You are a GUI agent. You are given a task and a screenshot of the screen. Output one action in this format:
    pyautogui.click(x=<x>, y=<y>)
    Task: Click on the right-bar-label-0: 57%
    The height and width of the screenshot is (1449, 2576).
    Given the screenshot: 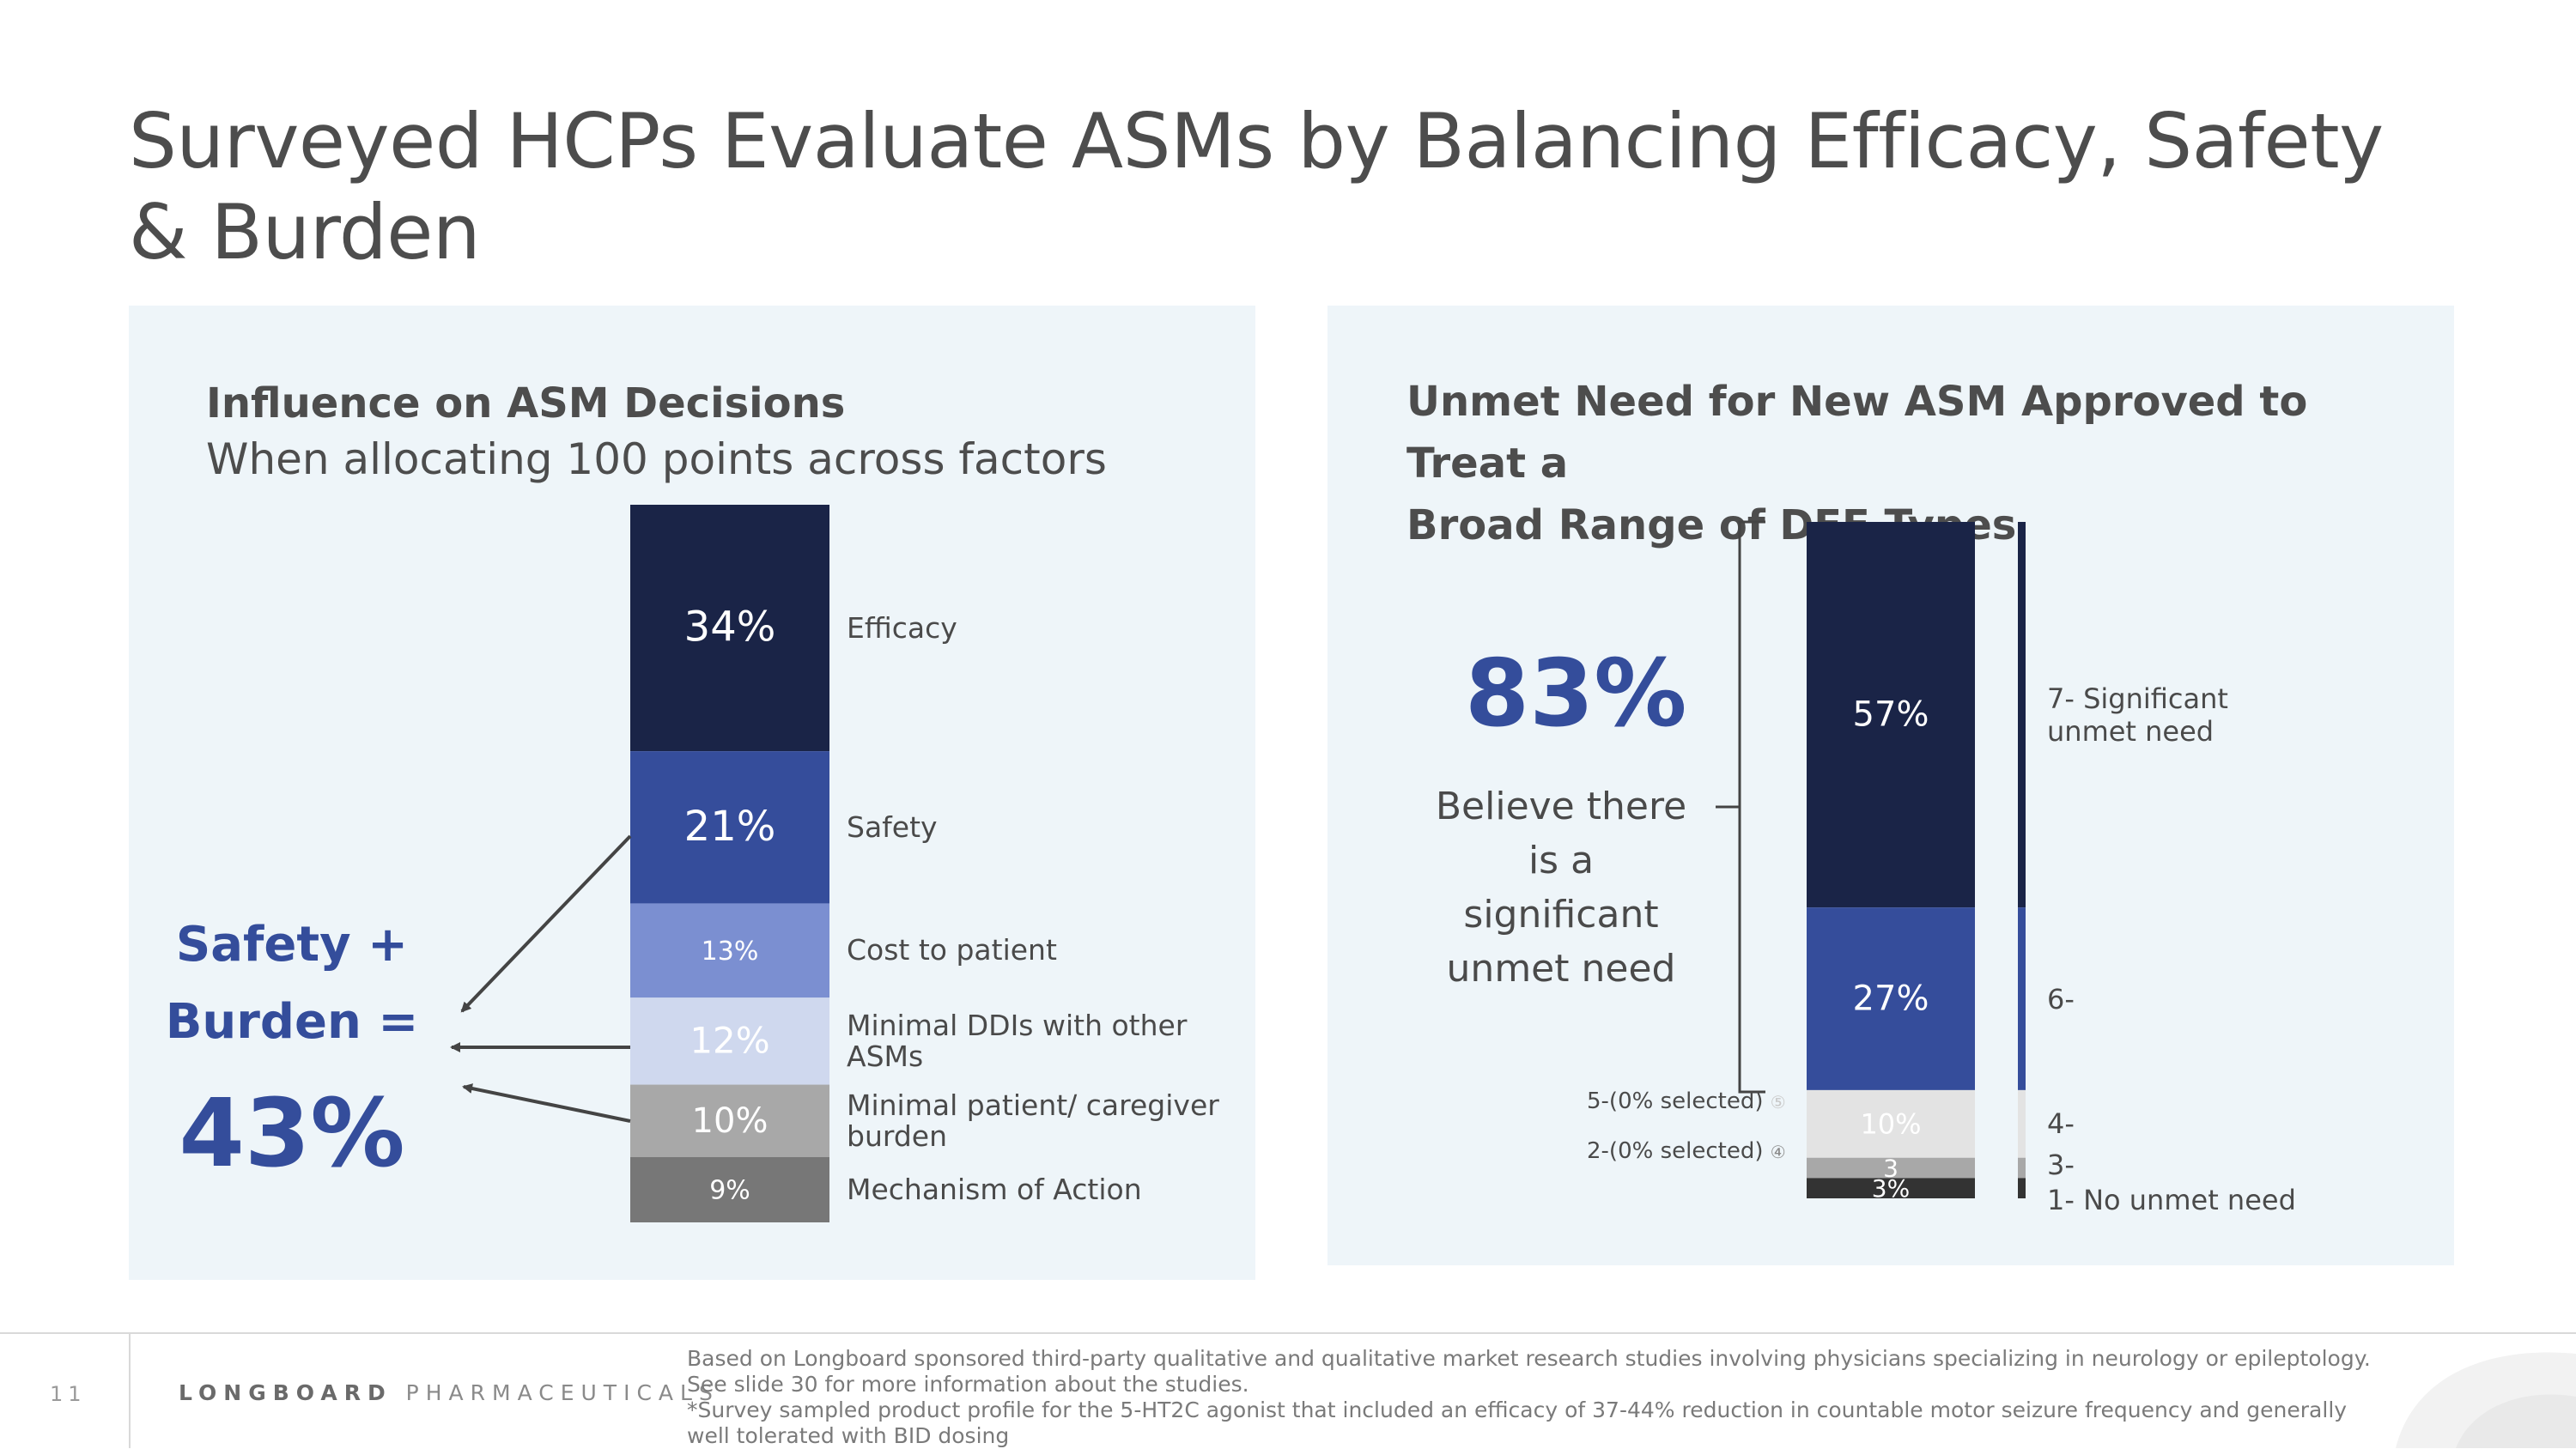 What is the action you would take?
    pyautogui.click(x=1891, y=715)
    